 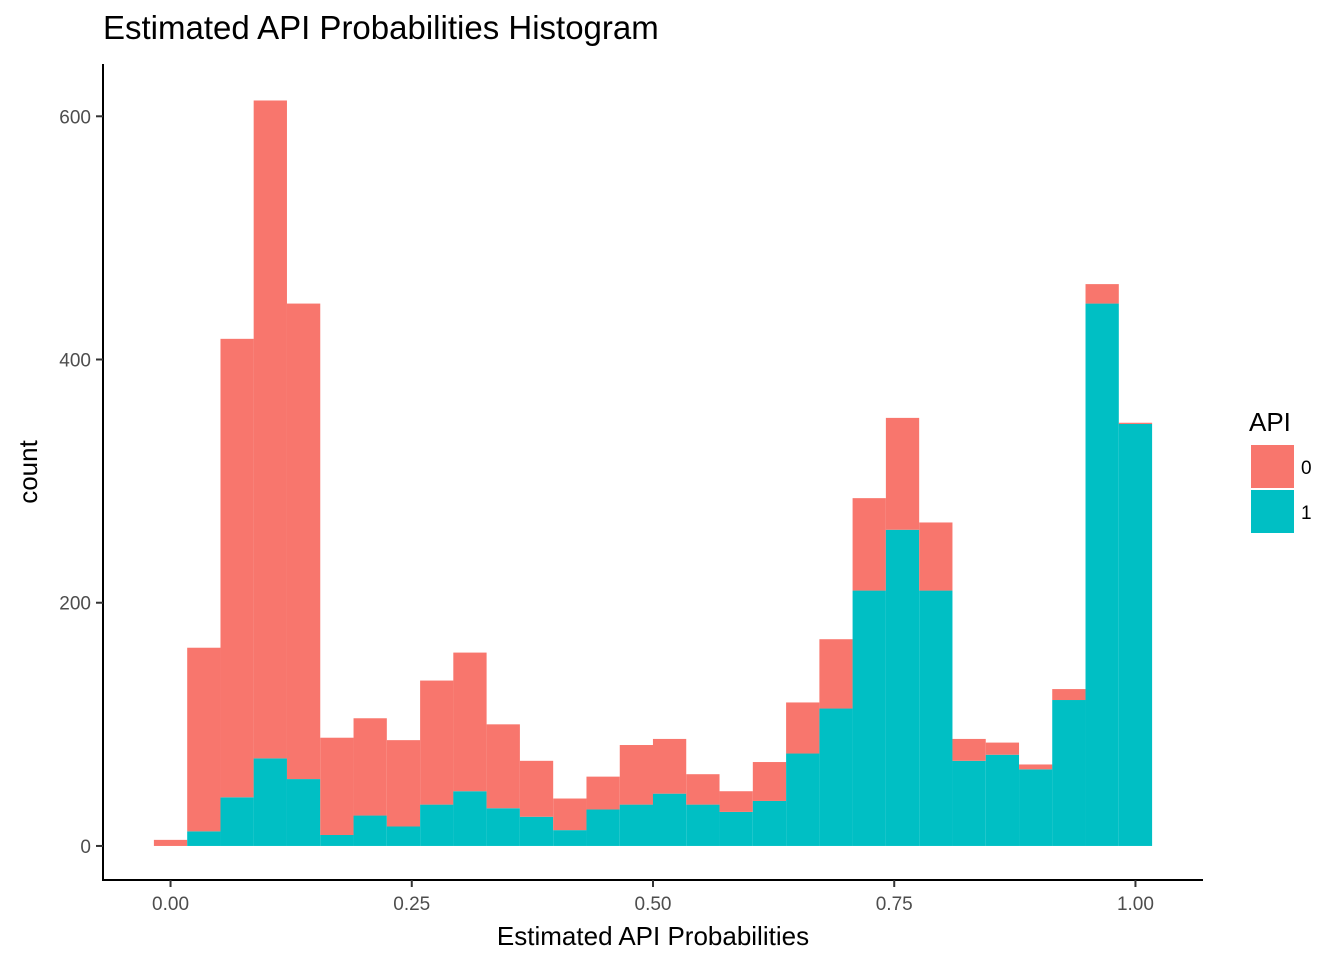 I want to click on x-tick-label: 0.00, so click(x=170, y=904).